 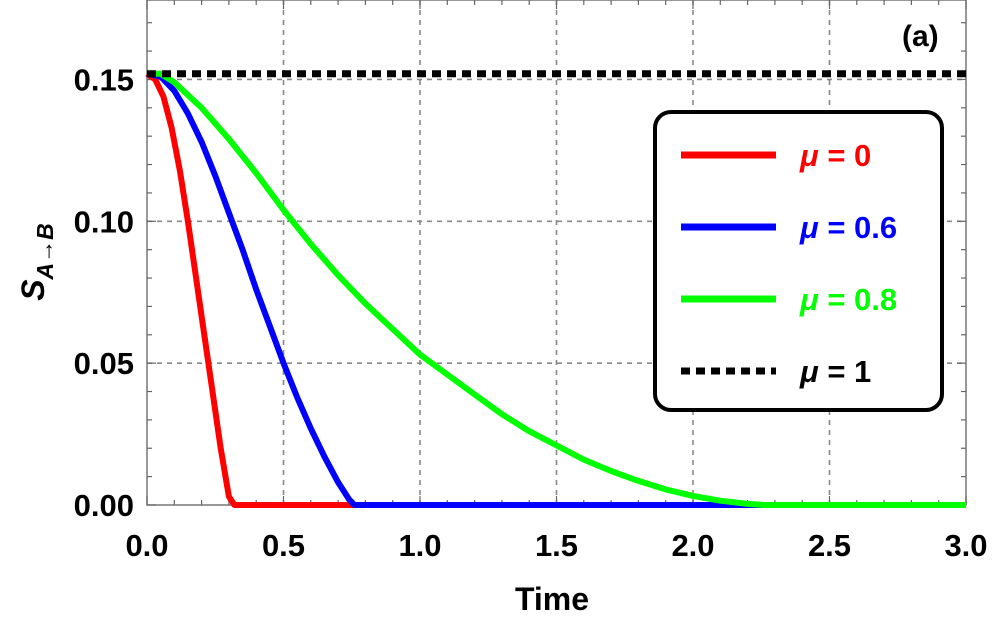 I want to click on y-axis-label-subscript: A→B, so click(x=45, y=251).